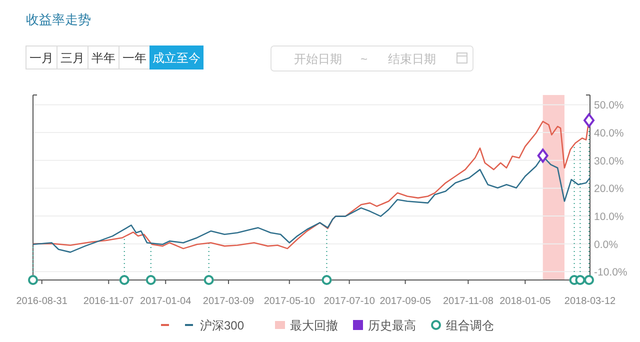 The height and width of the screenshot is (342, 640). I want to click on x-tick-label: 2017-09-05, so click(406, 301).